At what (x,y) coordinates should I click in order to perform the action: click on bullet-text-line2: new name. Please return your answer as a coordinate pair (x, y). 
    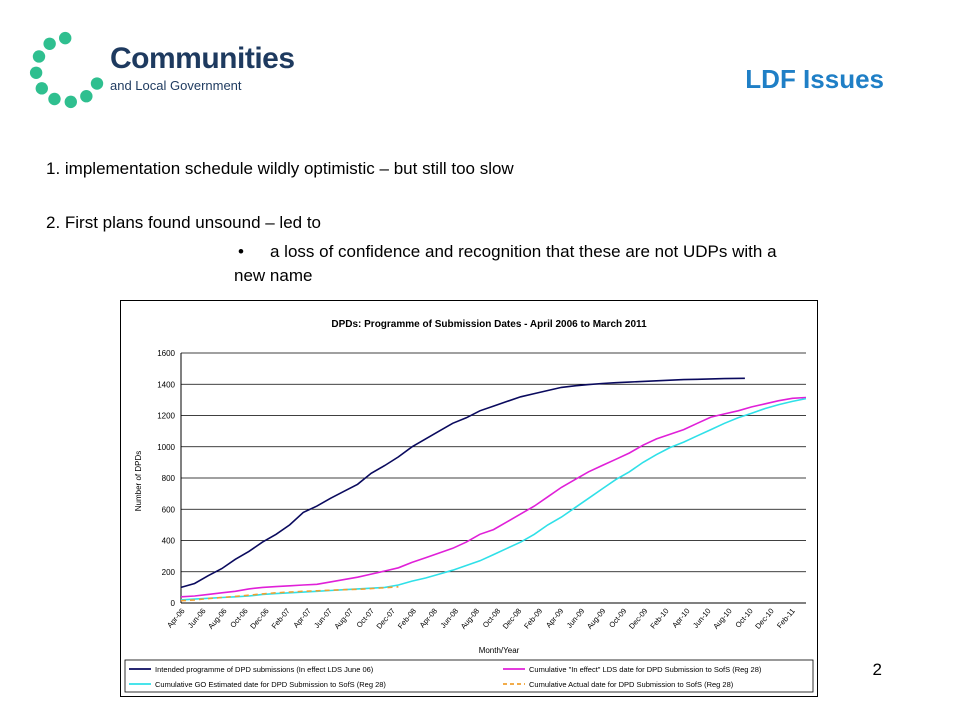
    Looking at the image, I should click on (273, 275).